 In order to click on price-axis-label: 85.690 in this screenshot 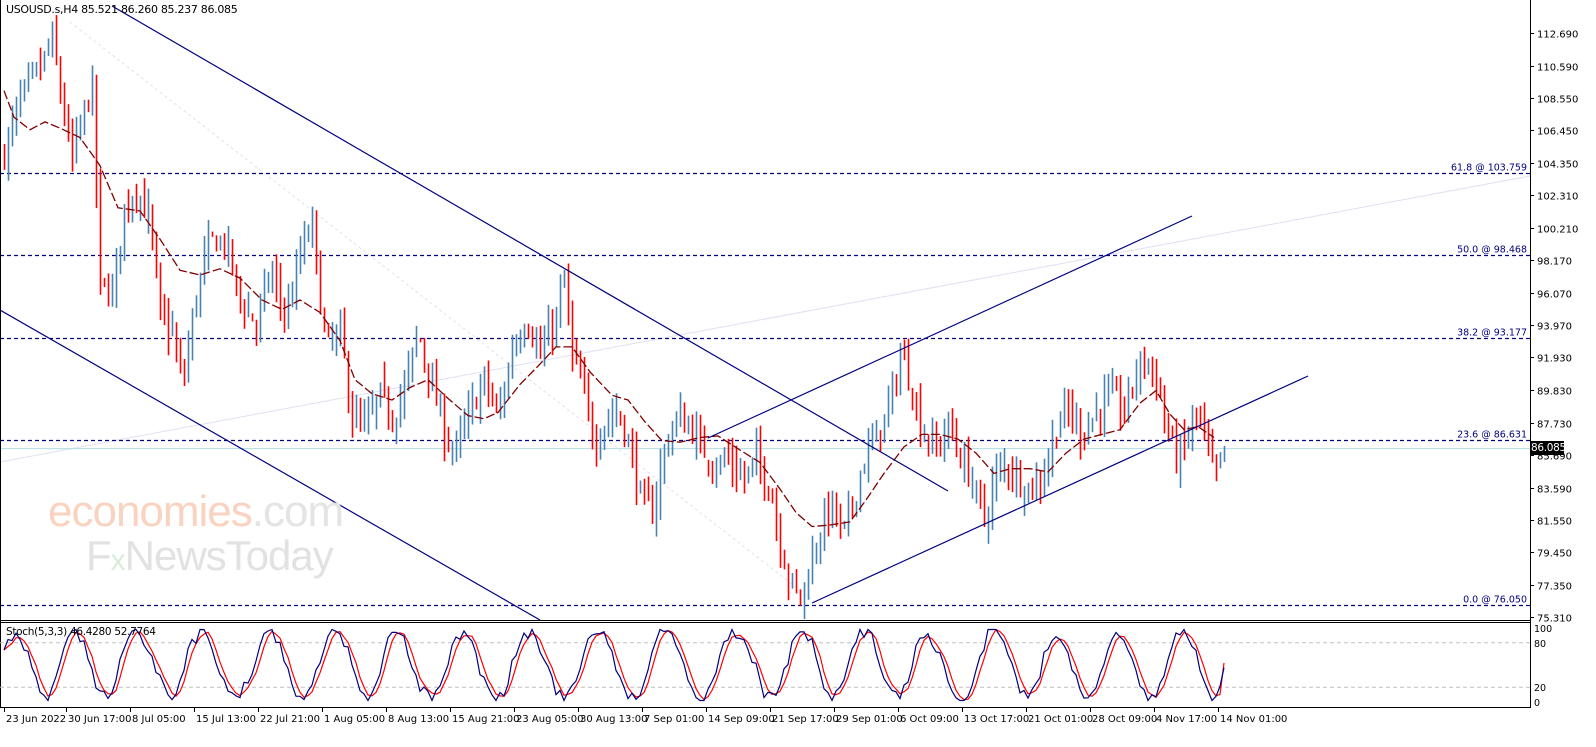, I will do `click(1554, 457)`.